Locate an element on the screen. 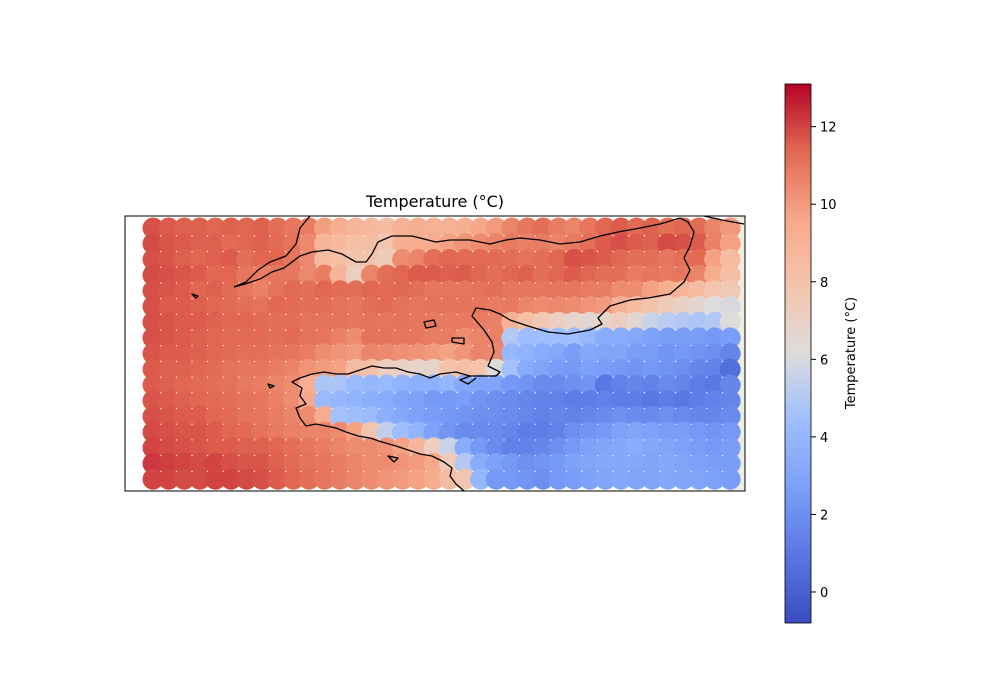 The width and height of the screenshot is (1000, 700). colorbar-tick-label: 0 is located at coordinates (824, 593).